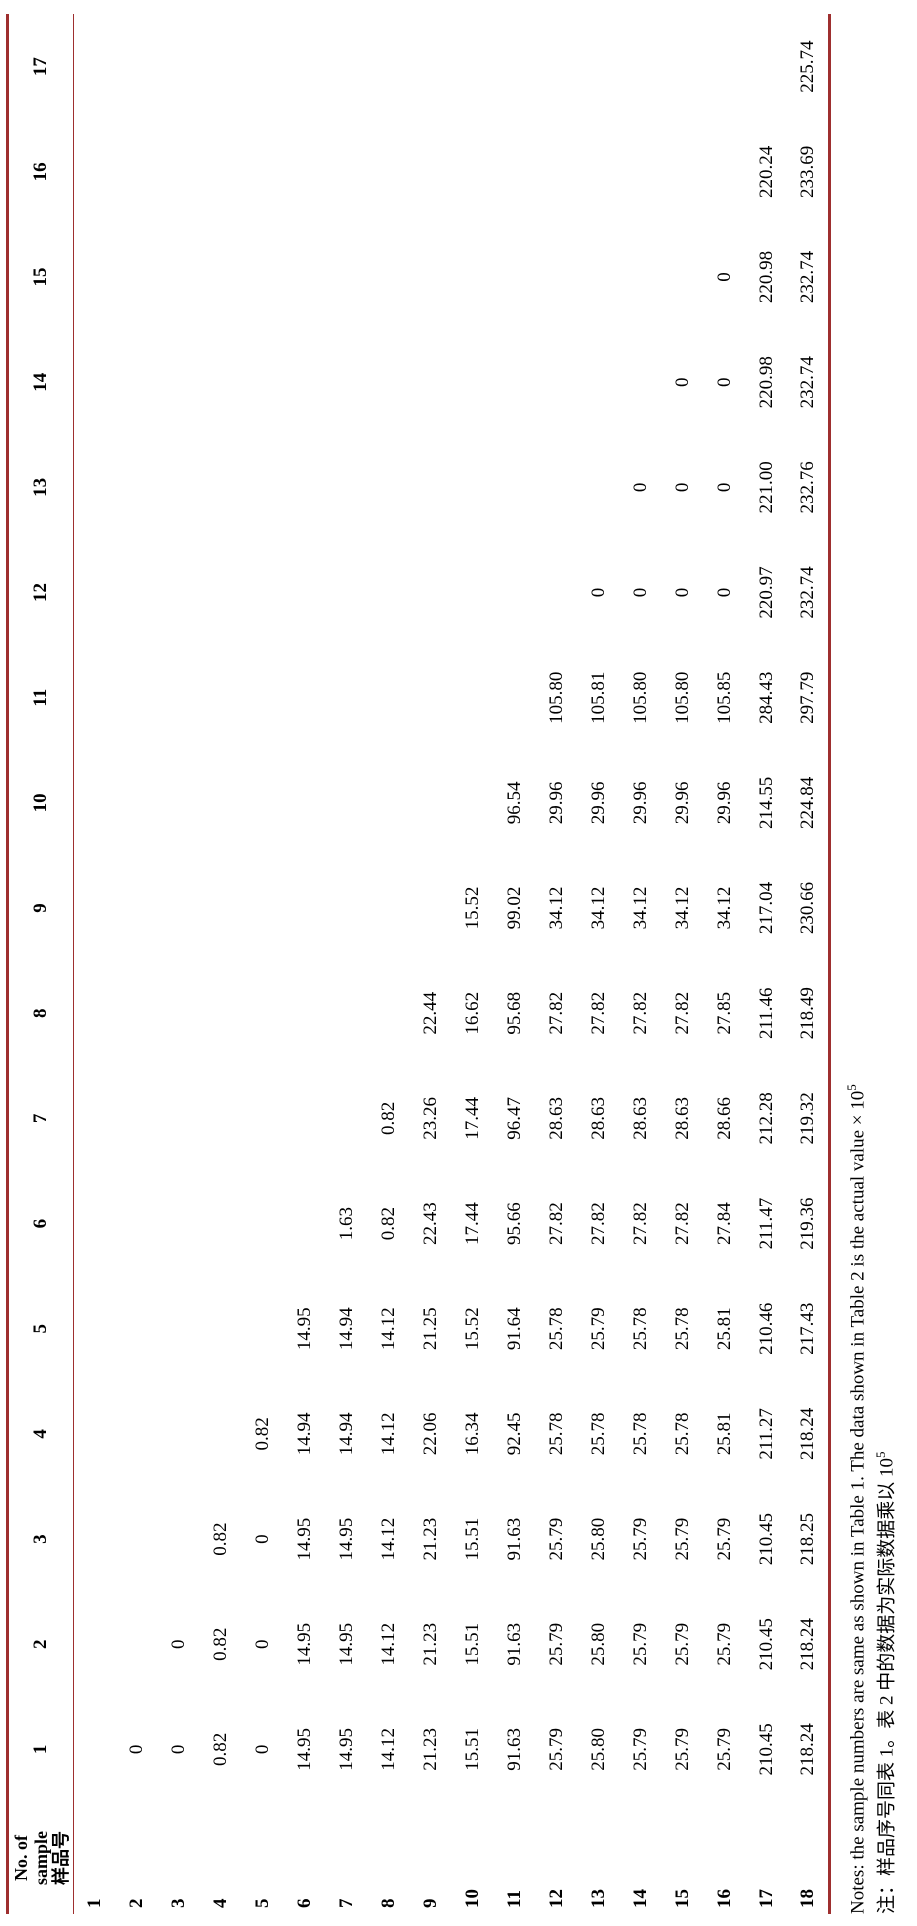  I want to click on matrix-cell-r18-c12: 232.74, so click(807, 592).